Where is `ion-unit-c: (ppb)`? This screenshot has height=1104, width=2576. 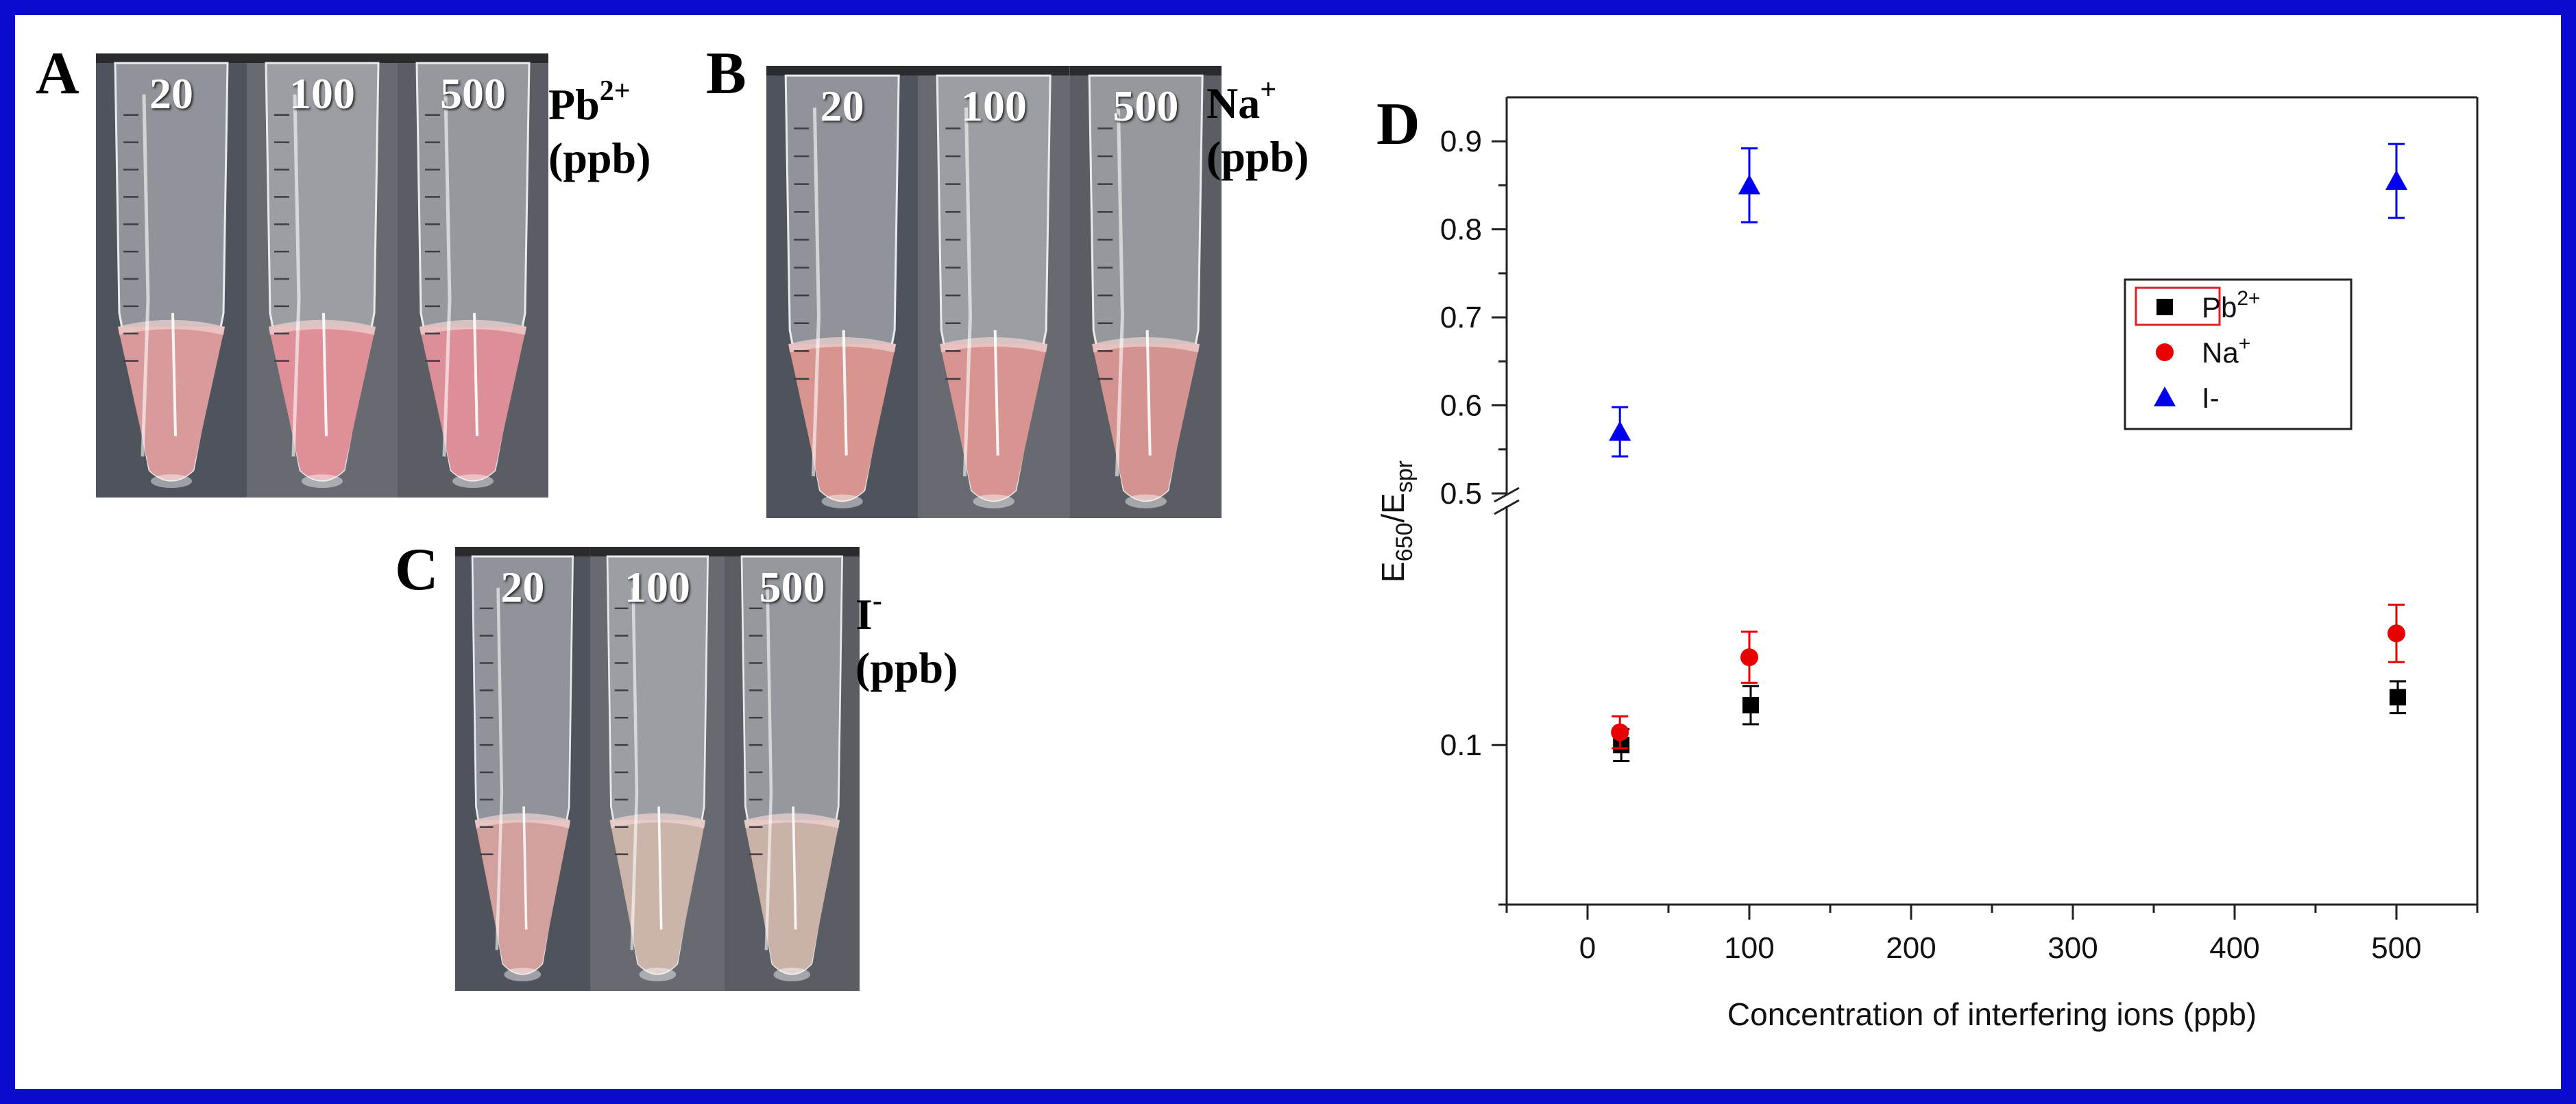
ion-unit-c: (ppb) is located at coordinates (906, 668).